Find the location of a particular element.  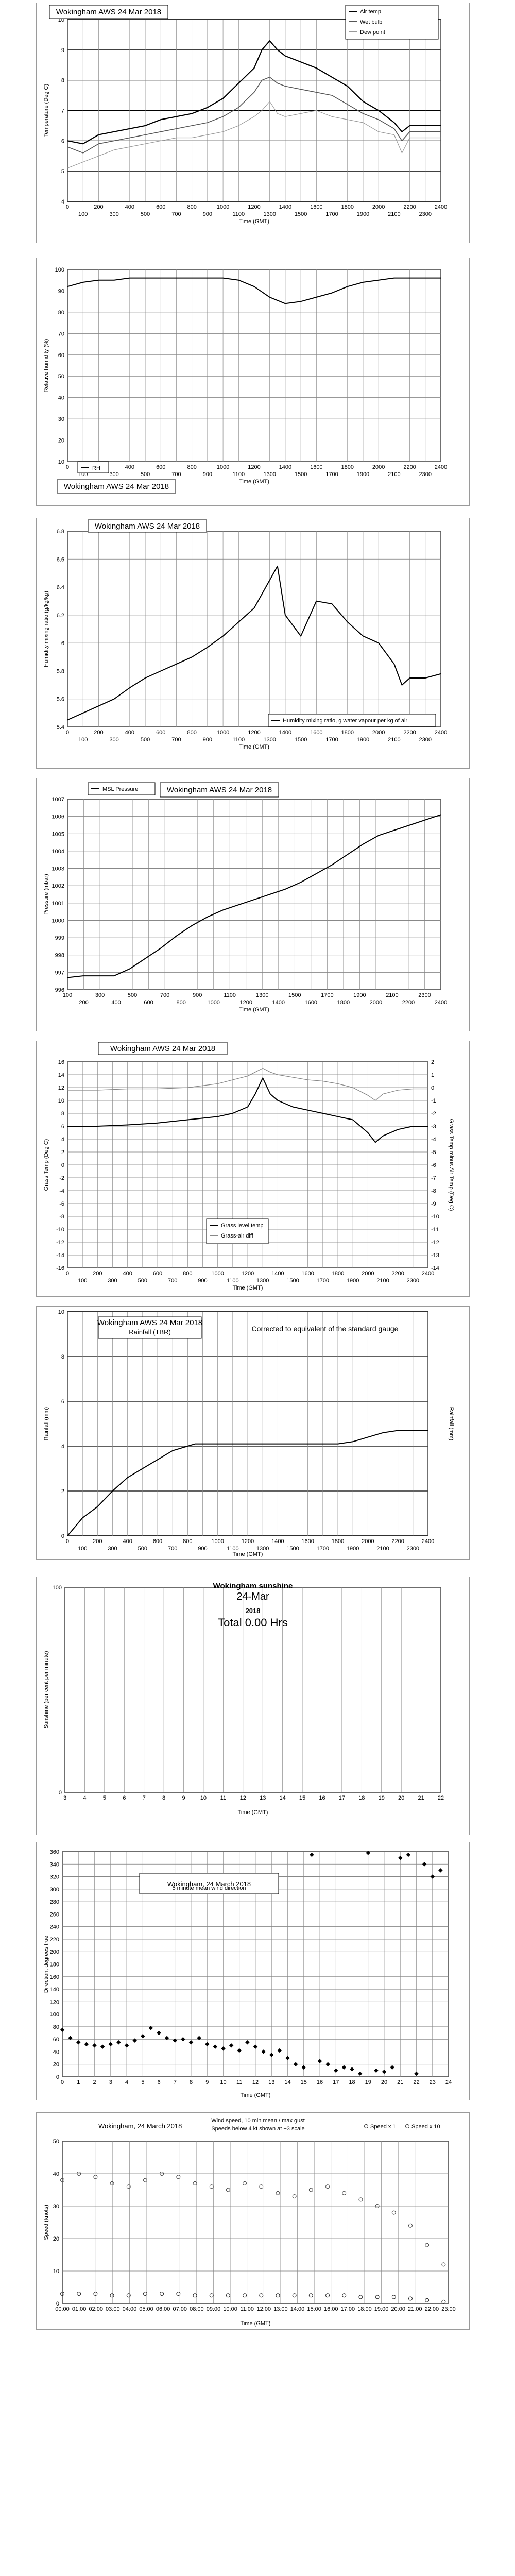

x-tick-label: 14 is located at coordinates (287, 2082).